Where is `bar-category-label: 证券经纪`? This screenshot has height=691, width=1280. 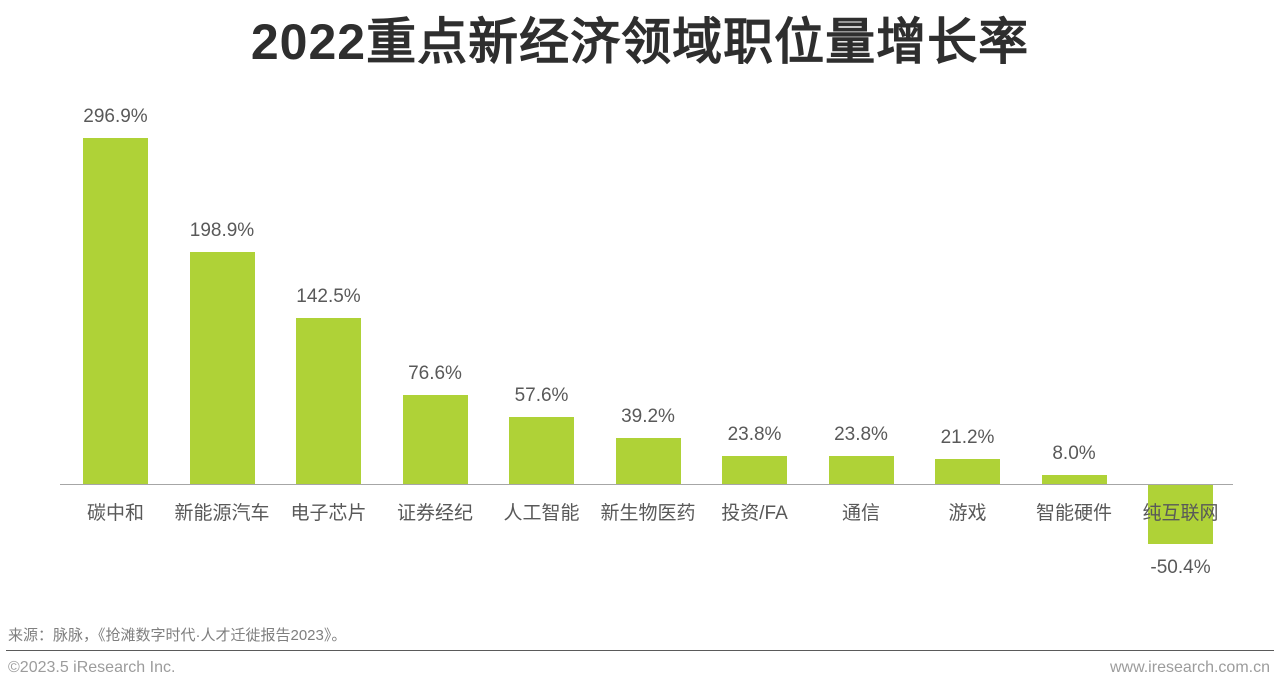 bar-category-label: 证券经纪 is located at coordinates (434, 513).